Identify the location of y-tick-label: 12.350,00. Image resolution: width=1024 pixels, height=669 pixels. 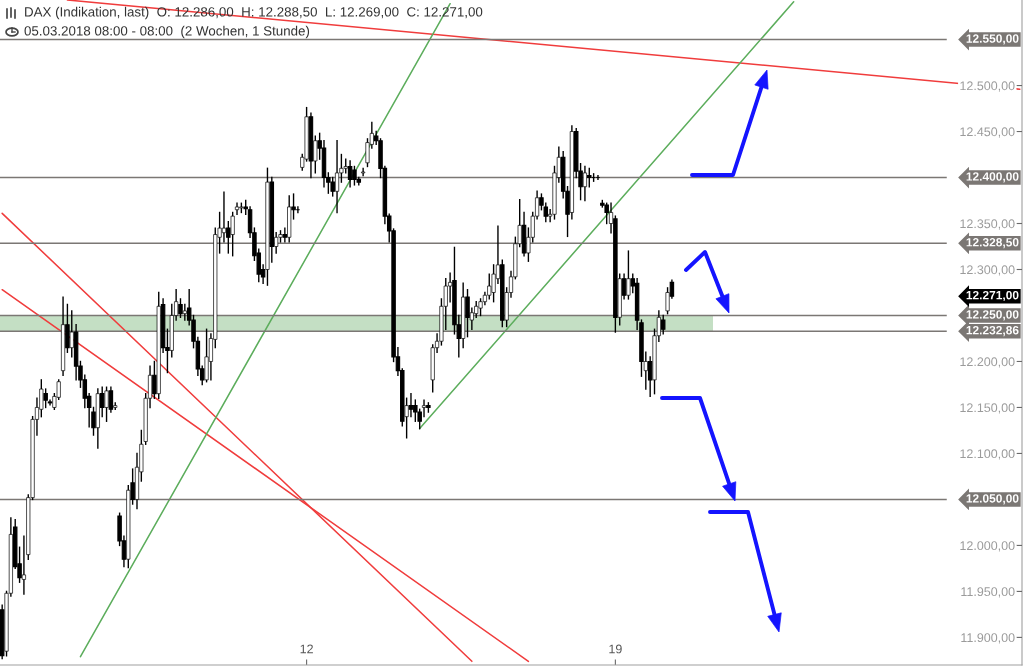
(987, 224).